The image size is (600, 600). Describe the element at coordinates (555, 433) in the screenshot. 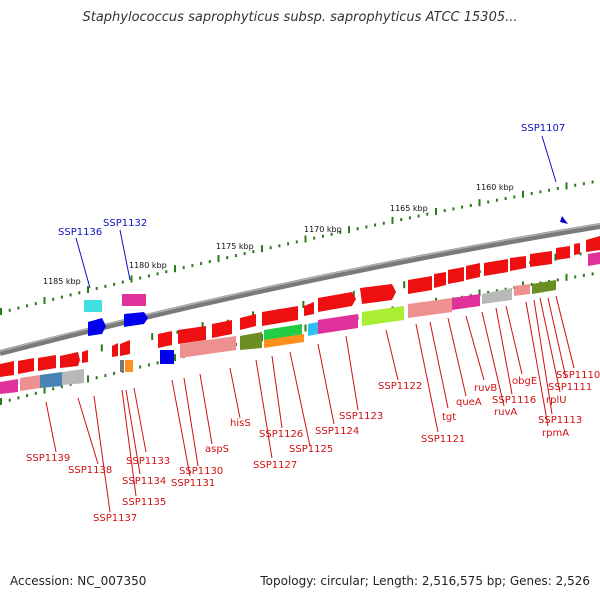

I see `gene-label: rpmA` at that location.